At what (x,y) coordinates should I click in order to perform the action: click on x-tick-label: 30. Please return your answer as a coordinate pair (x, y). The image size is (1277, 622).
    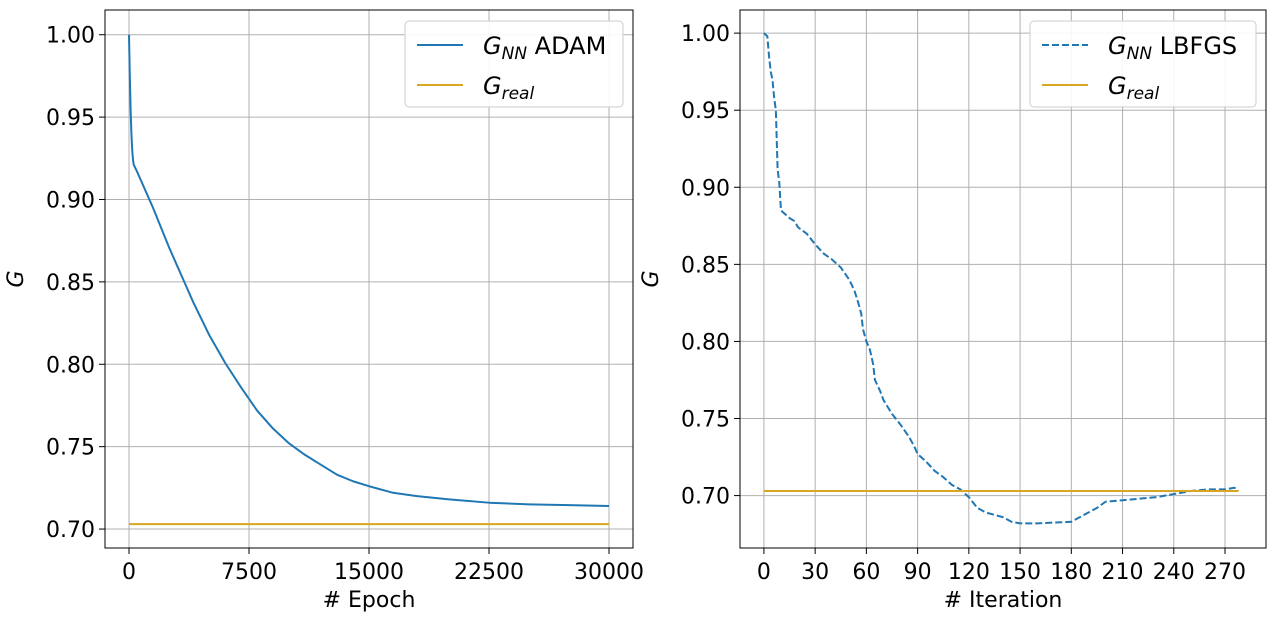
    Looking at the image, I should click on (815, 572).